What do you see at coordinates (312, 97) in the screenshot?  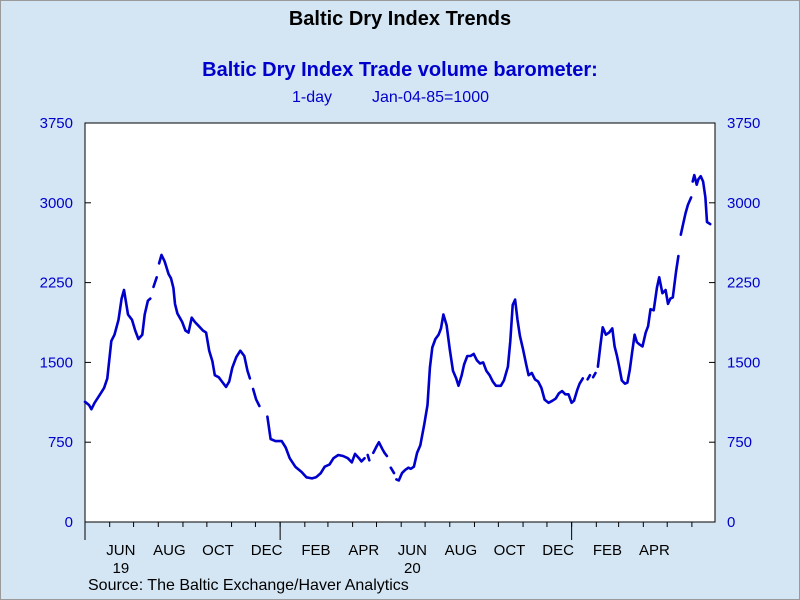 I see `frequency-label: 1-day` at bounding box center [312, 97].